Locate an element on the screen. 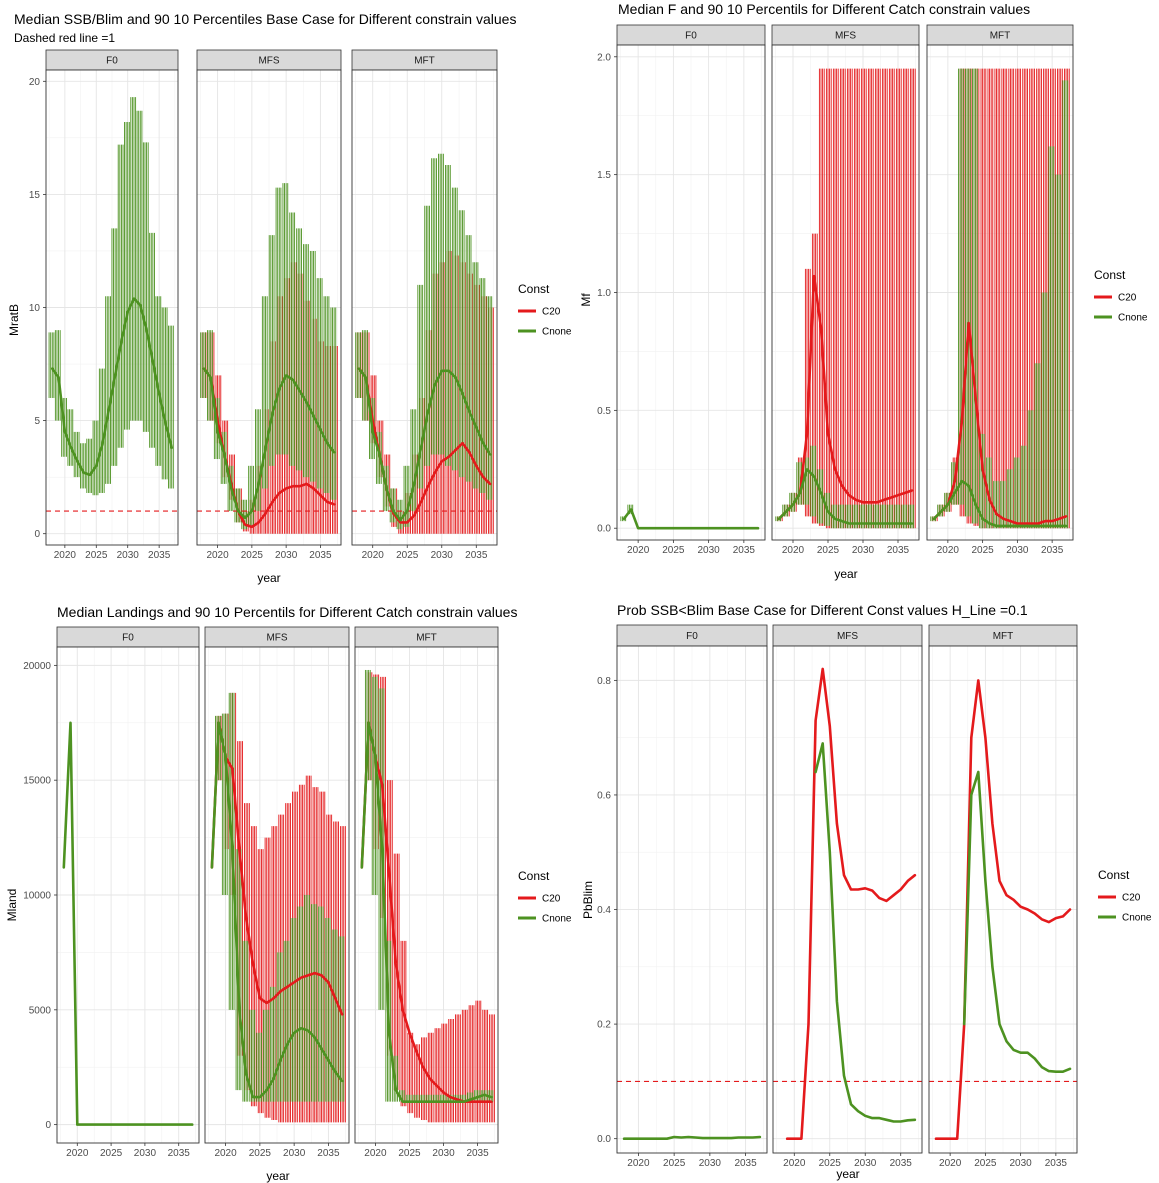  y-tick-label: 15000 is located at coordinates (37, 781).